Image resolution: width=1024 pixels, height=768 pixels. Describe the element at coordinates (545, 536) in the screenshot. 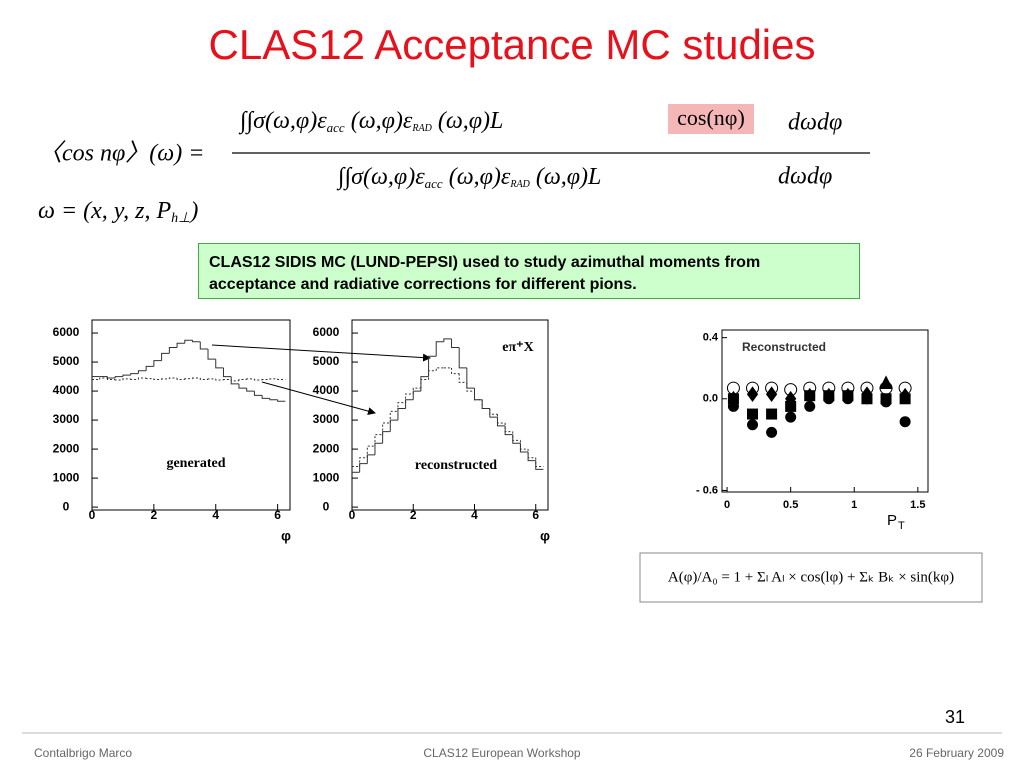

I see `x-axis-label: φ` at that location.